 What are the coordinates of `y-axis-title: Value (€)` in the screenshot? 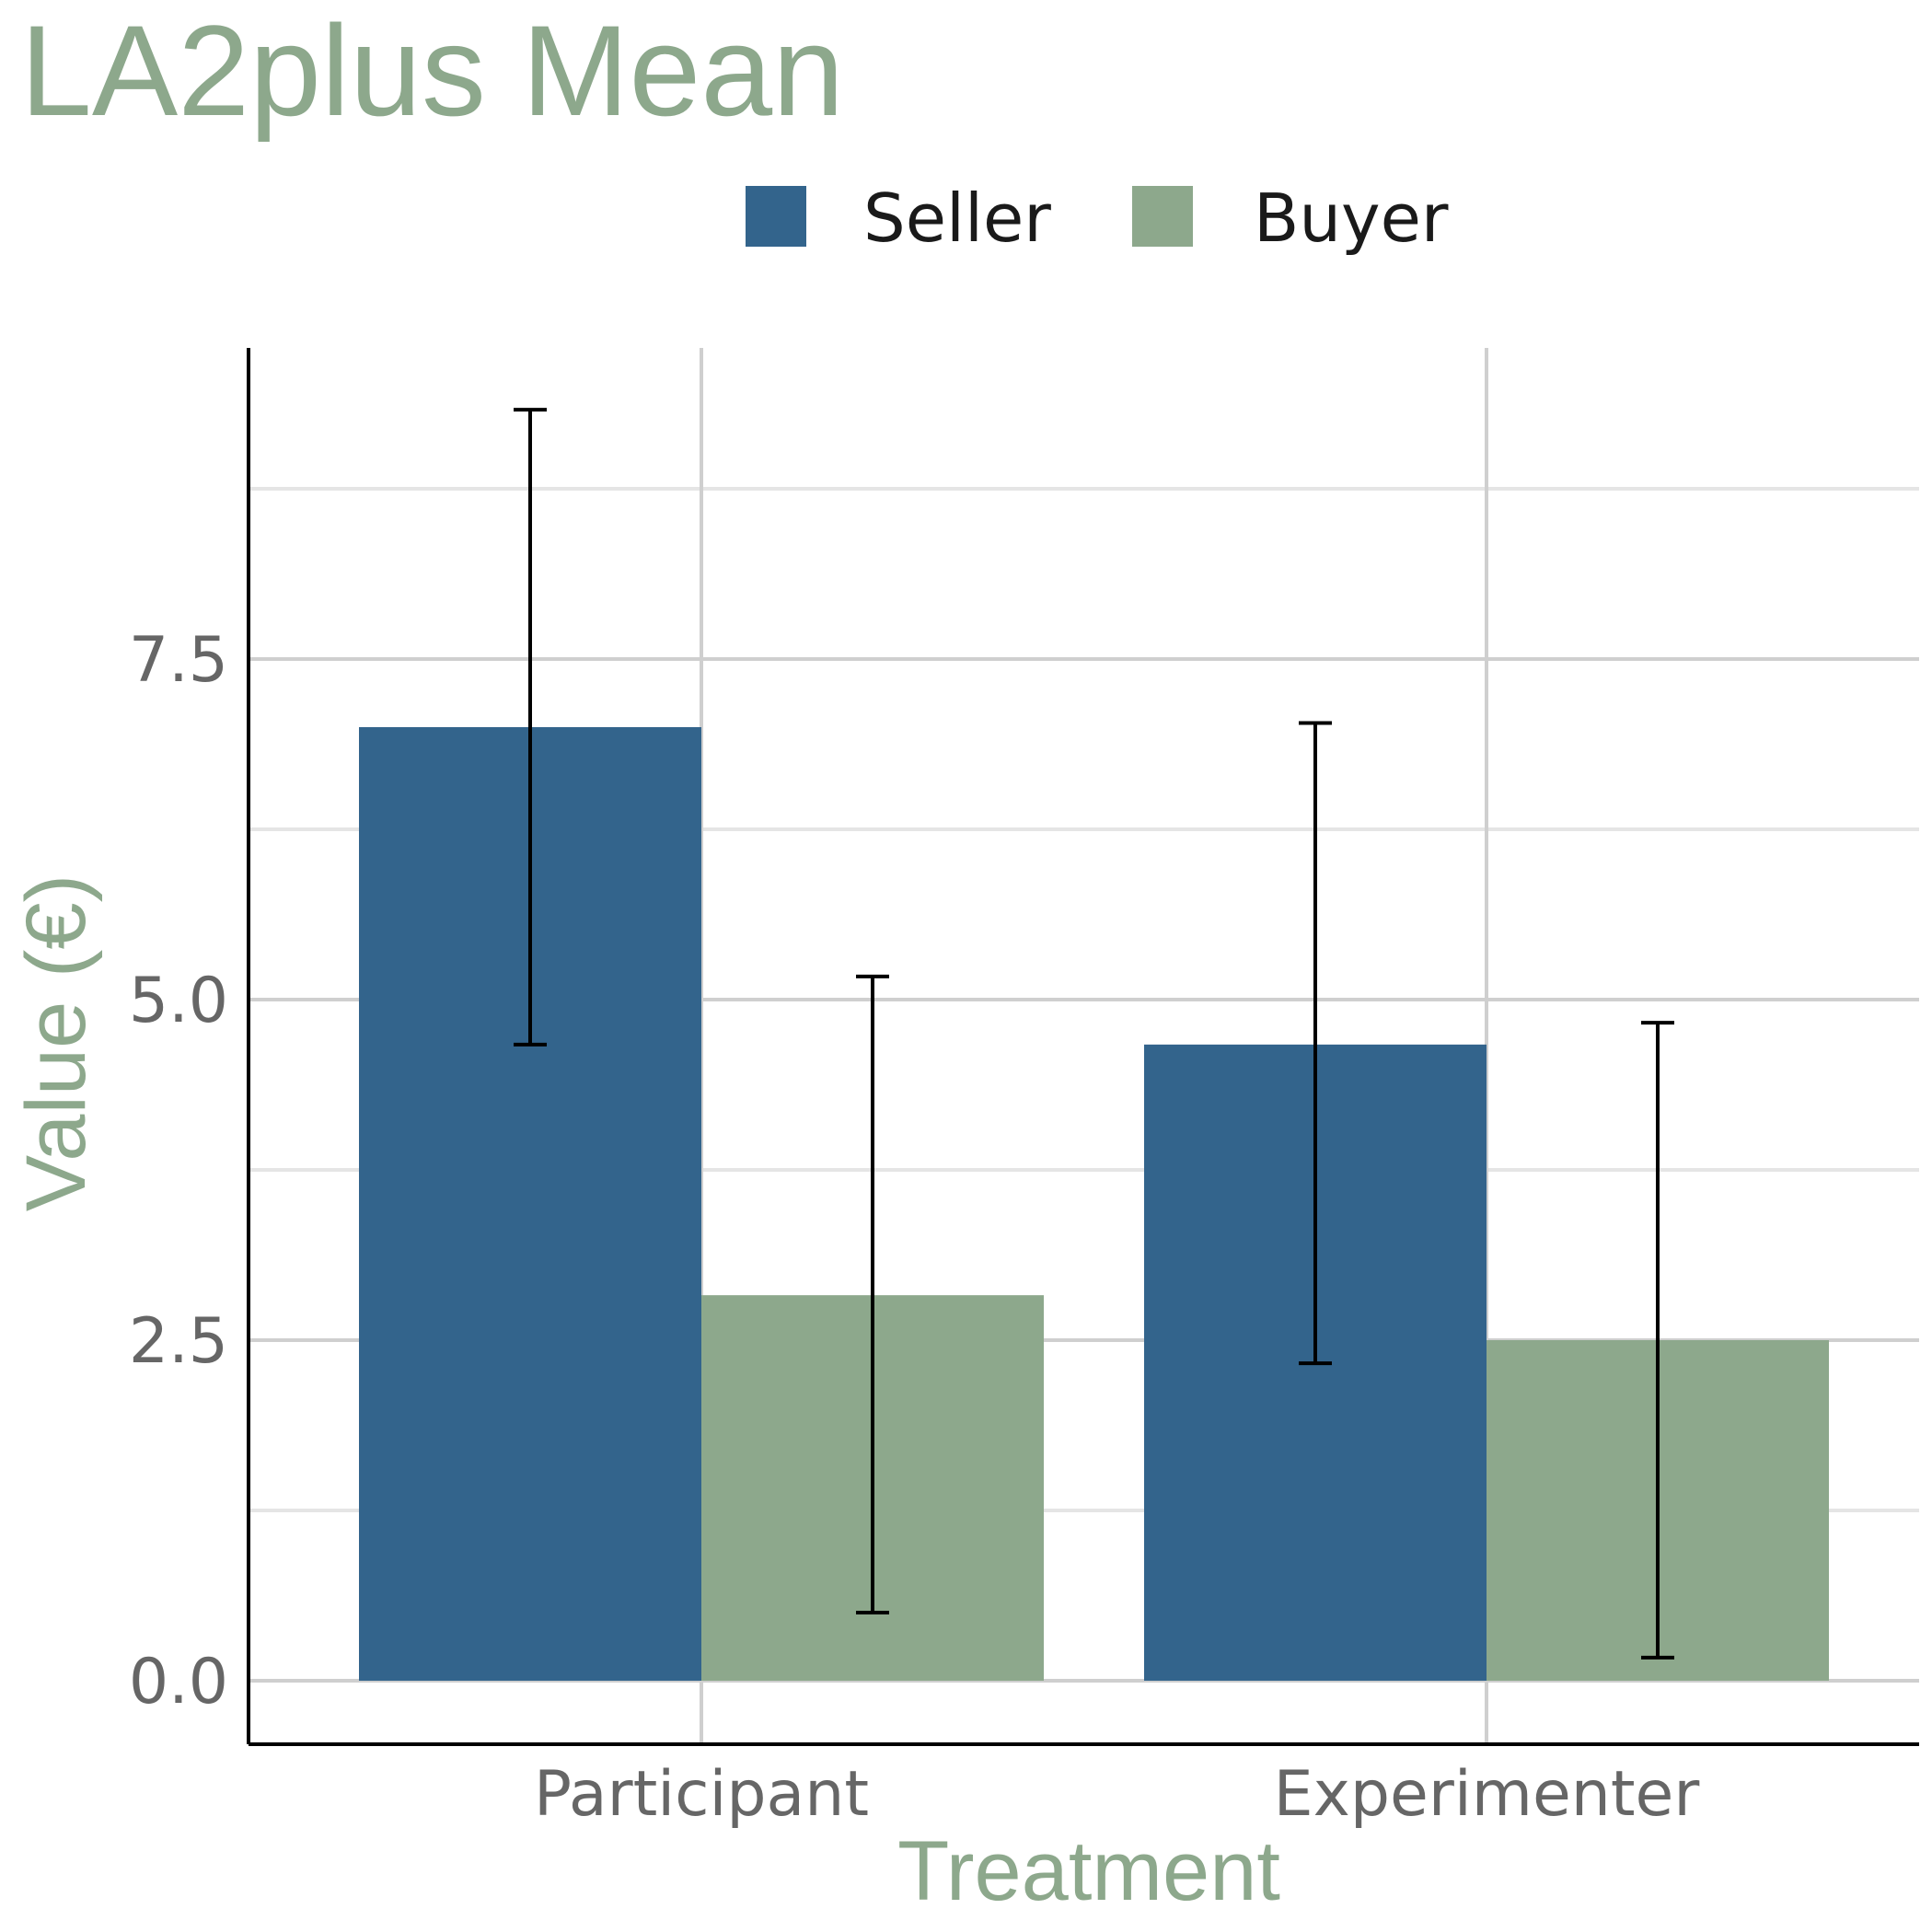 It's located at (56, 1042).